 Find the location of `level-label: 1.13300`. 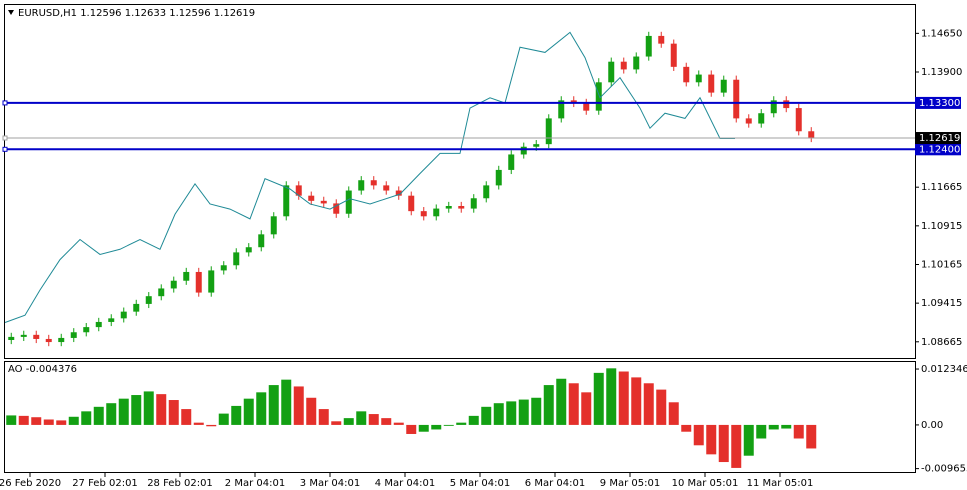

level-label: 1.13300 is located at coordinates (939, 103).